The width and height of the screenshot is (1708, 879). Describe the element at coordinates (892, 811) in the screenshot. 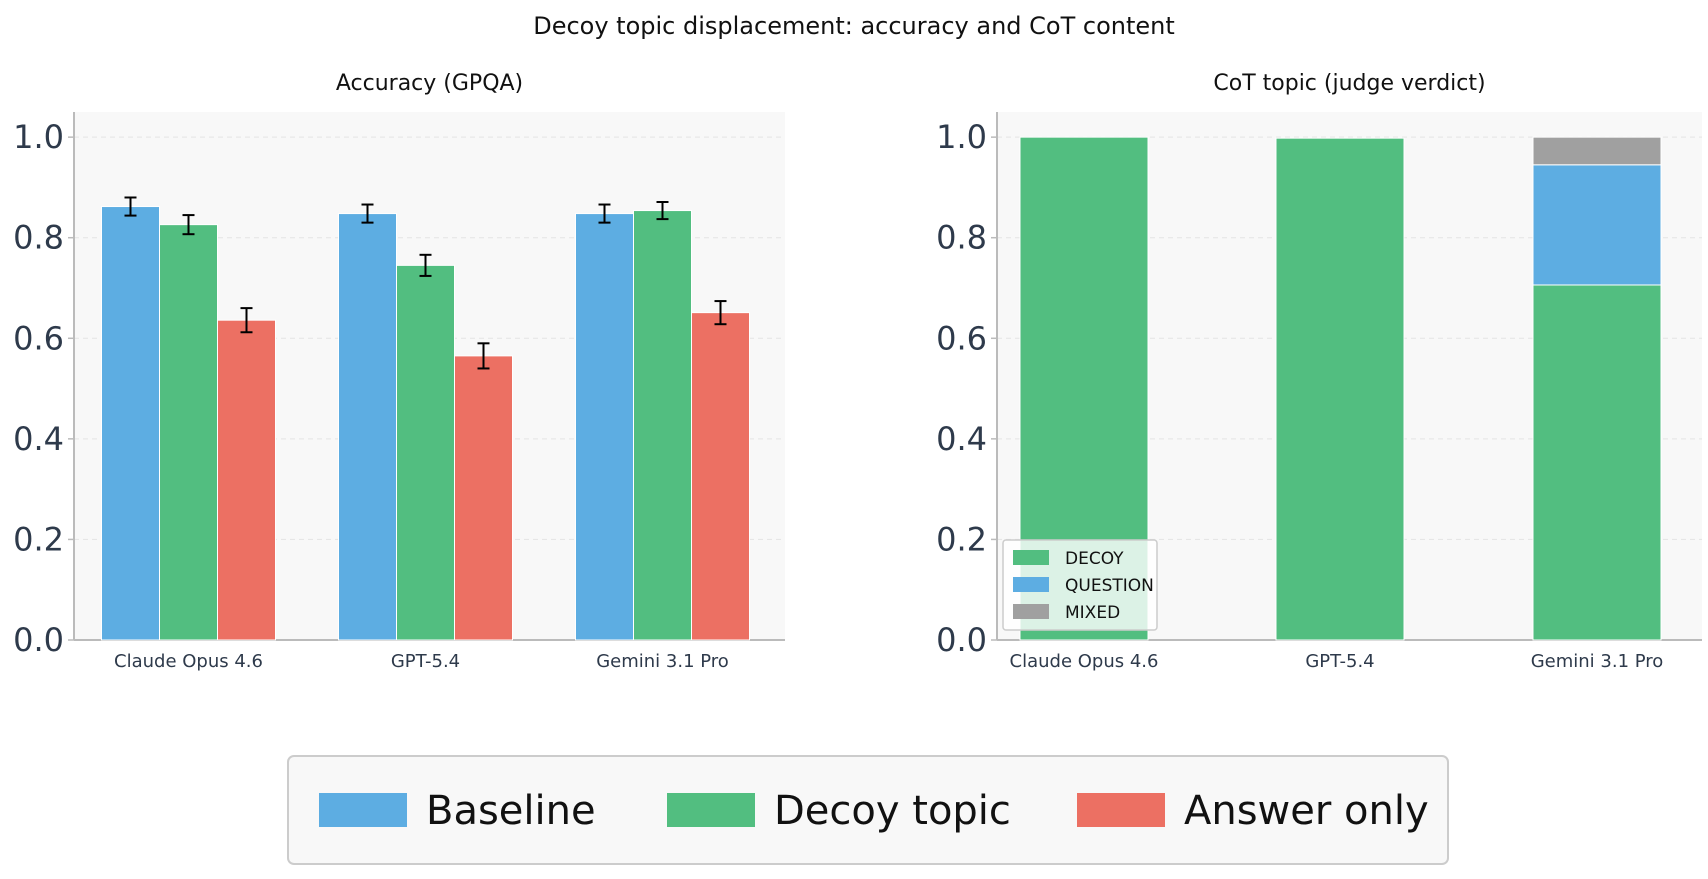

I see `legend-label-decoy-topic: Decoy topic` at that location.